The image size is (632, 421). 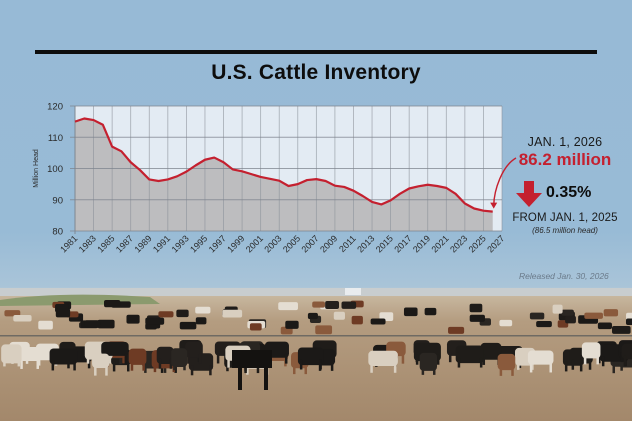 What do you see at coordinates (57, 200) in the screenshot?
I see `y-tick-label: 90` at bounding box center [57, 200].